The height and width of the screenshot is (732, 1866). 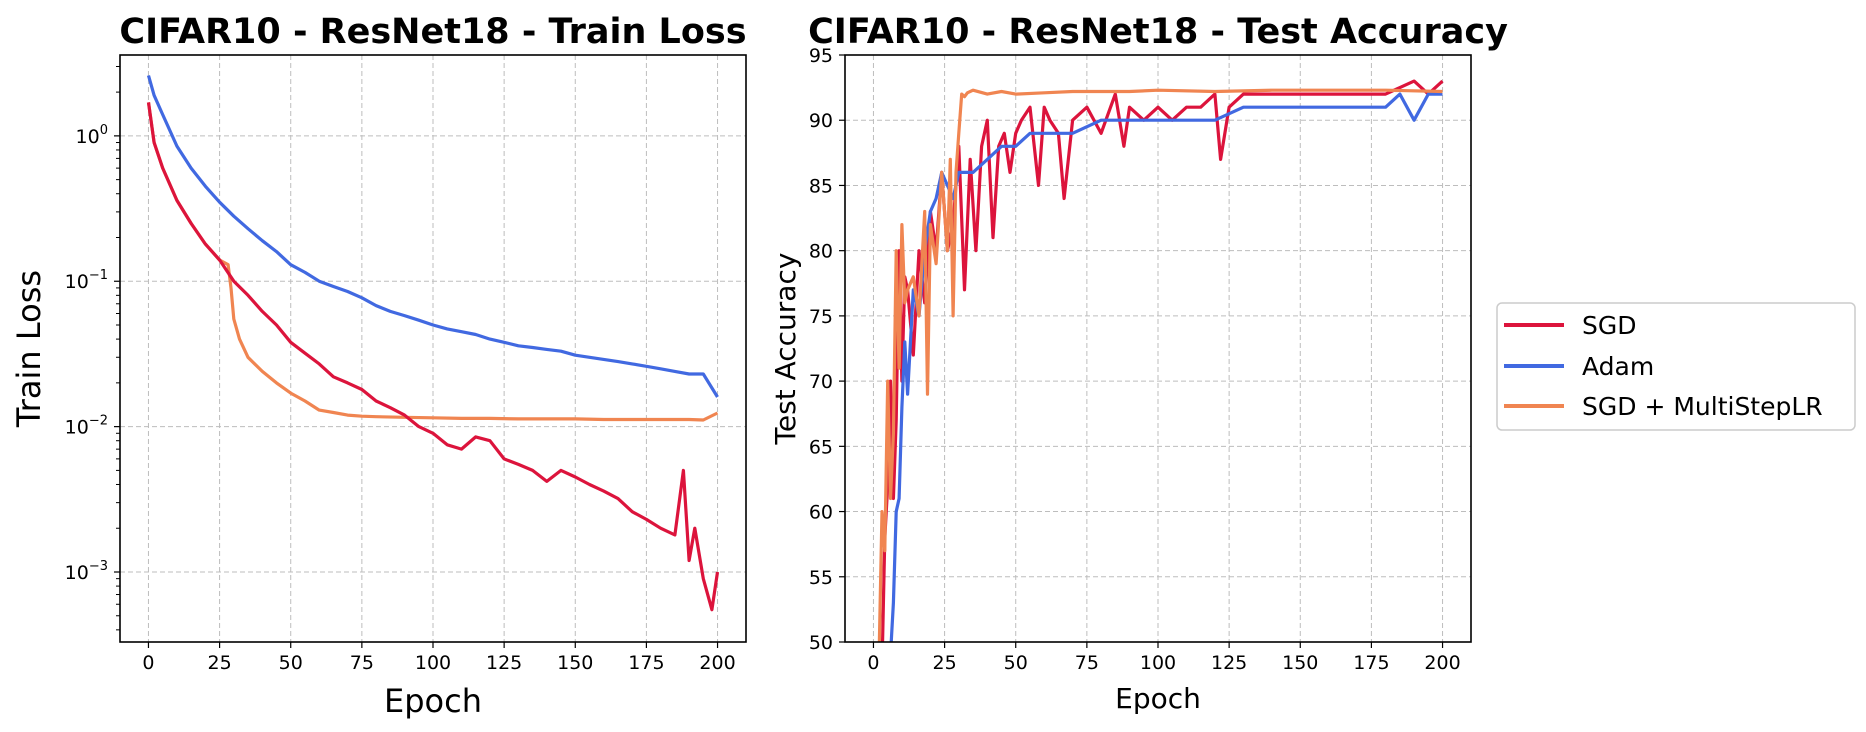 I want to click on y-tick-label: 85, so click(x=821, y=186).